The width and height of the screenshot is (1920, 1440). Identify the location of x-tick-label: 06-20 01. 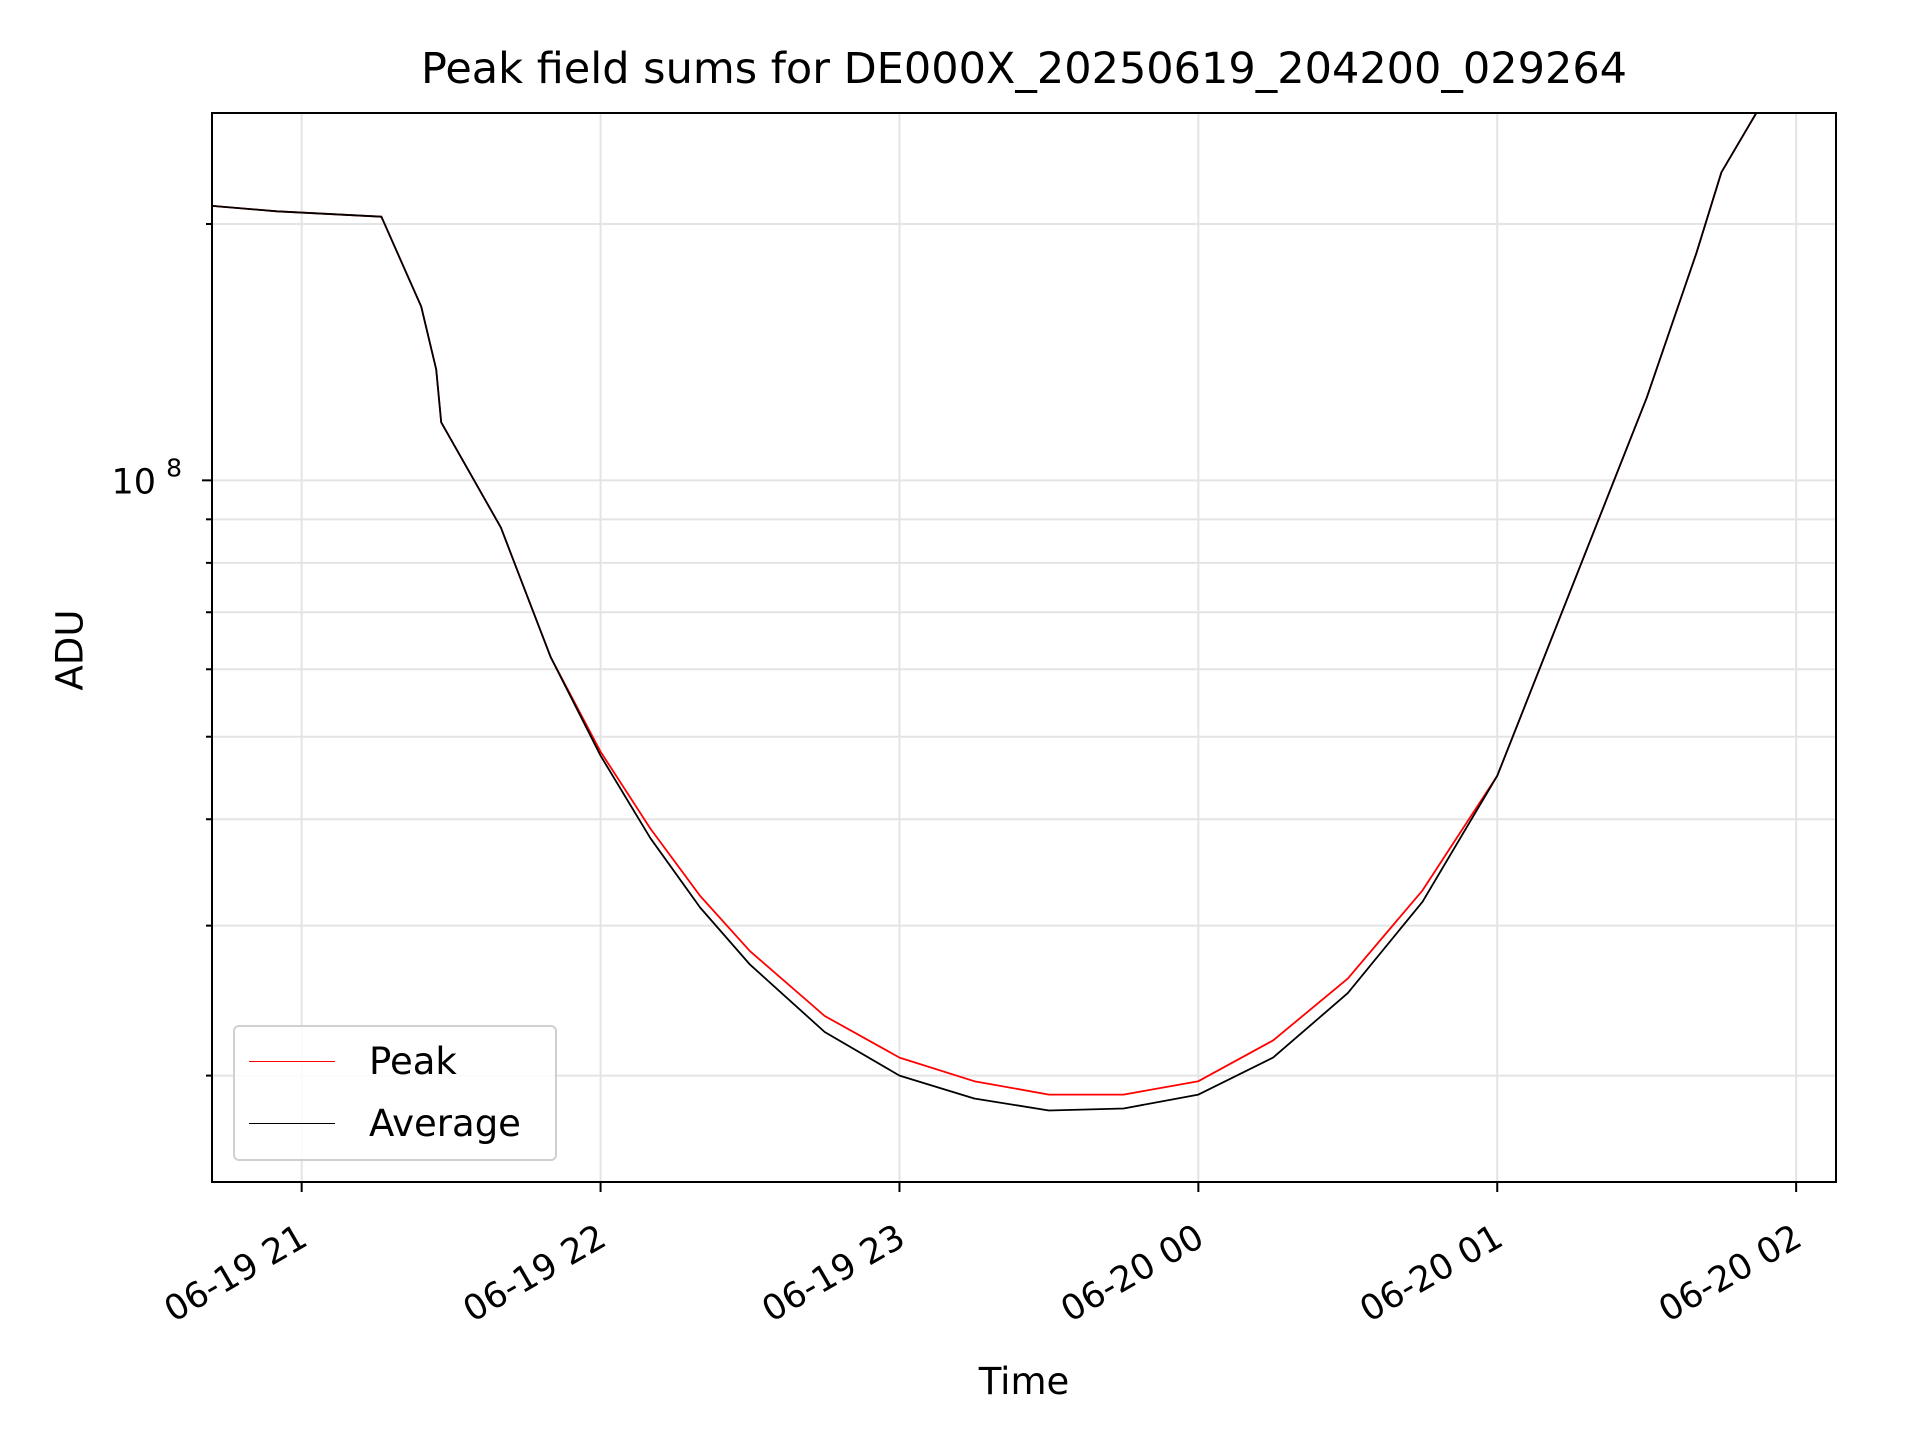
(1431, 1273).